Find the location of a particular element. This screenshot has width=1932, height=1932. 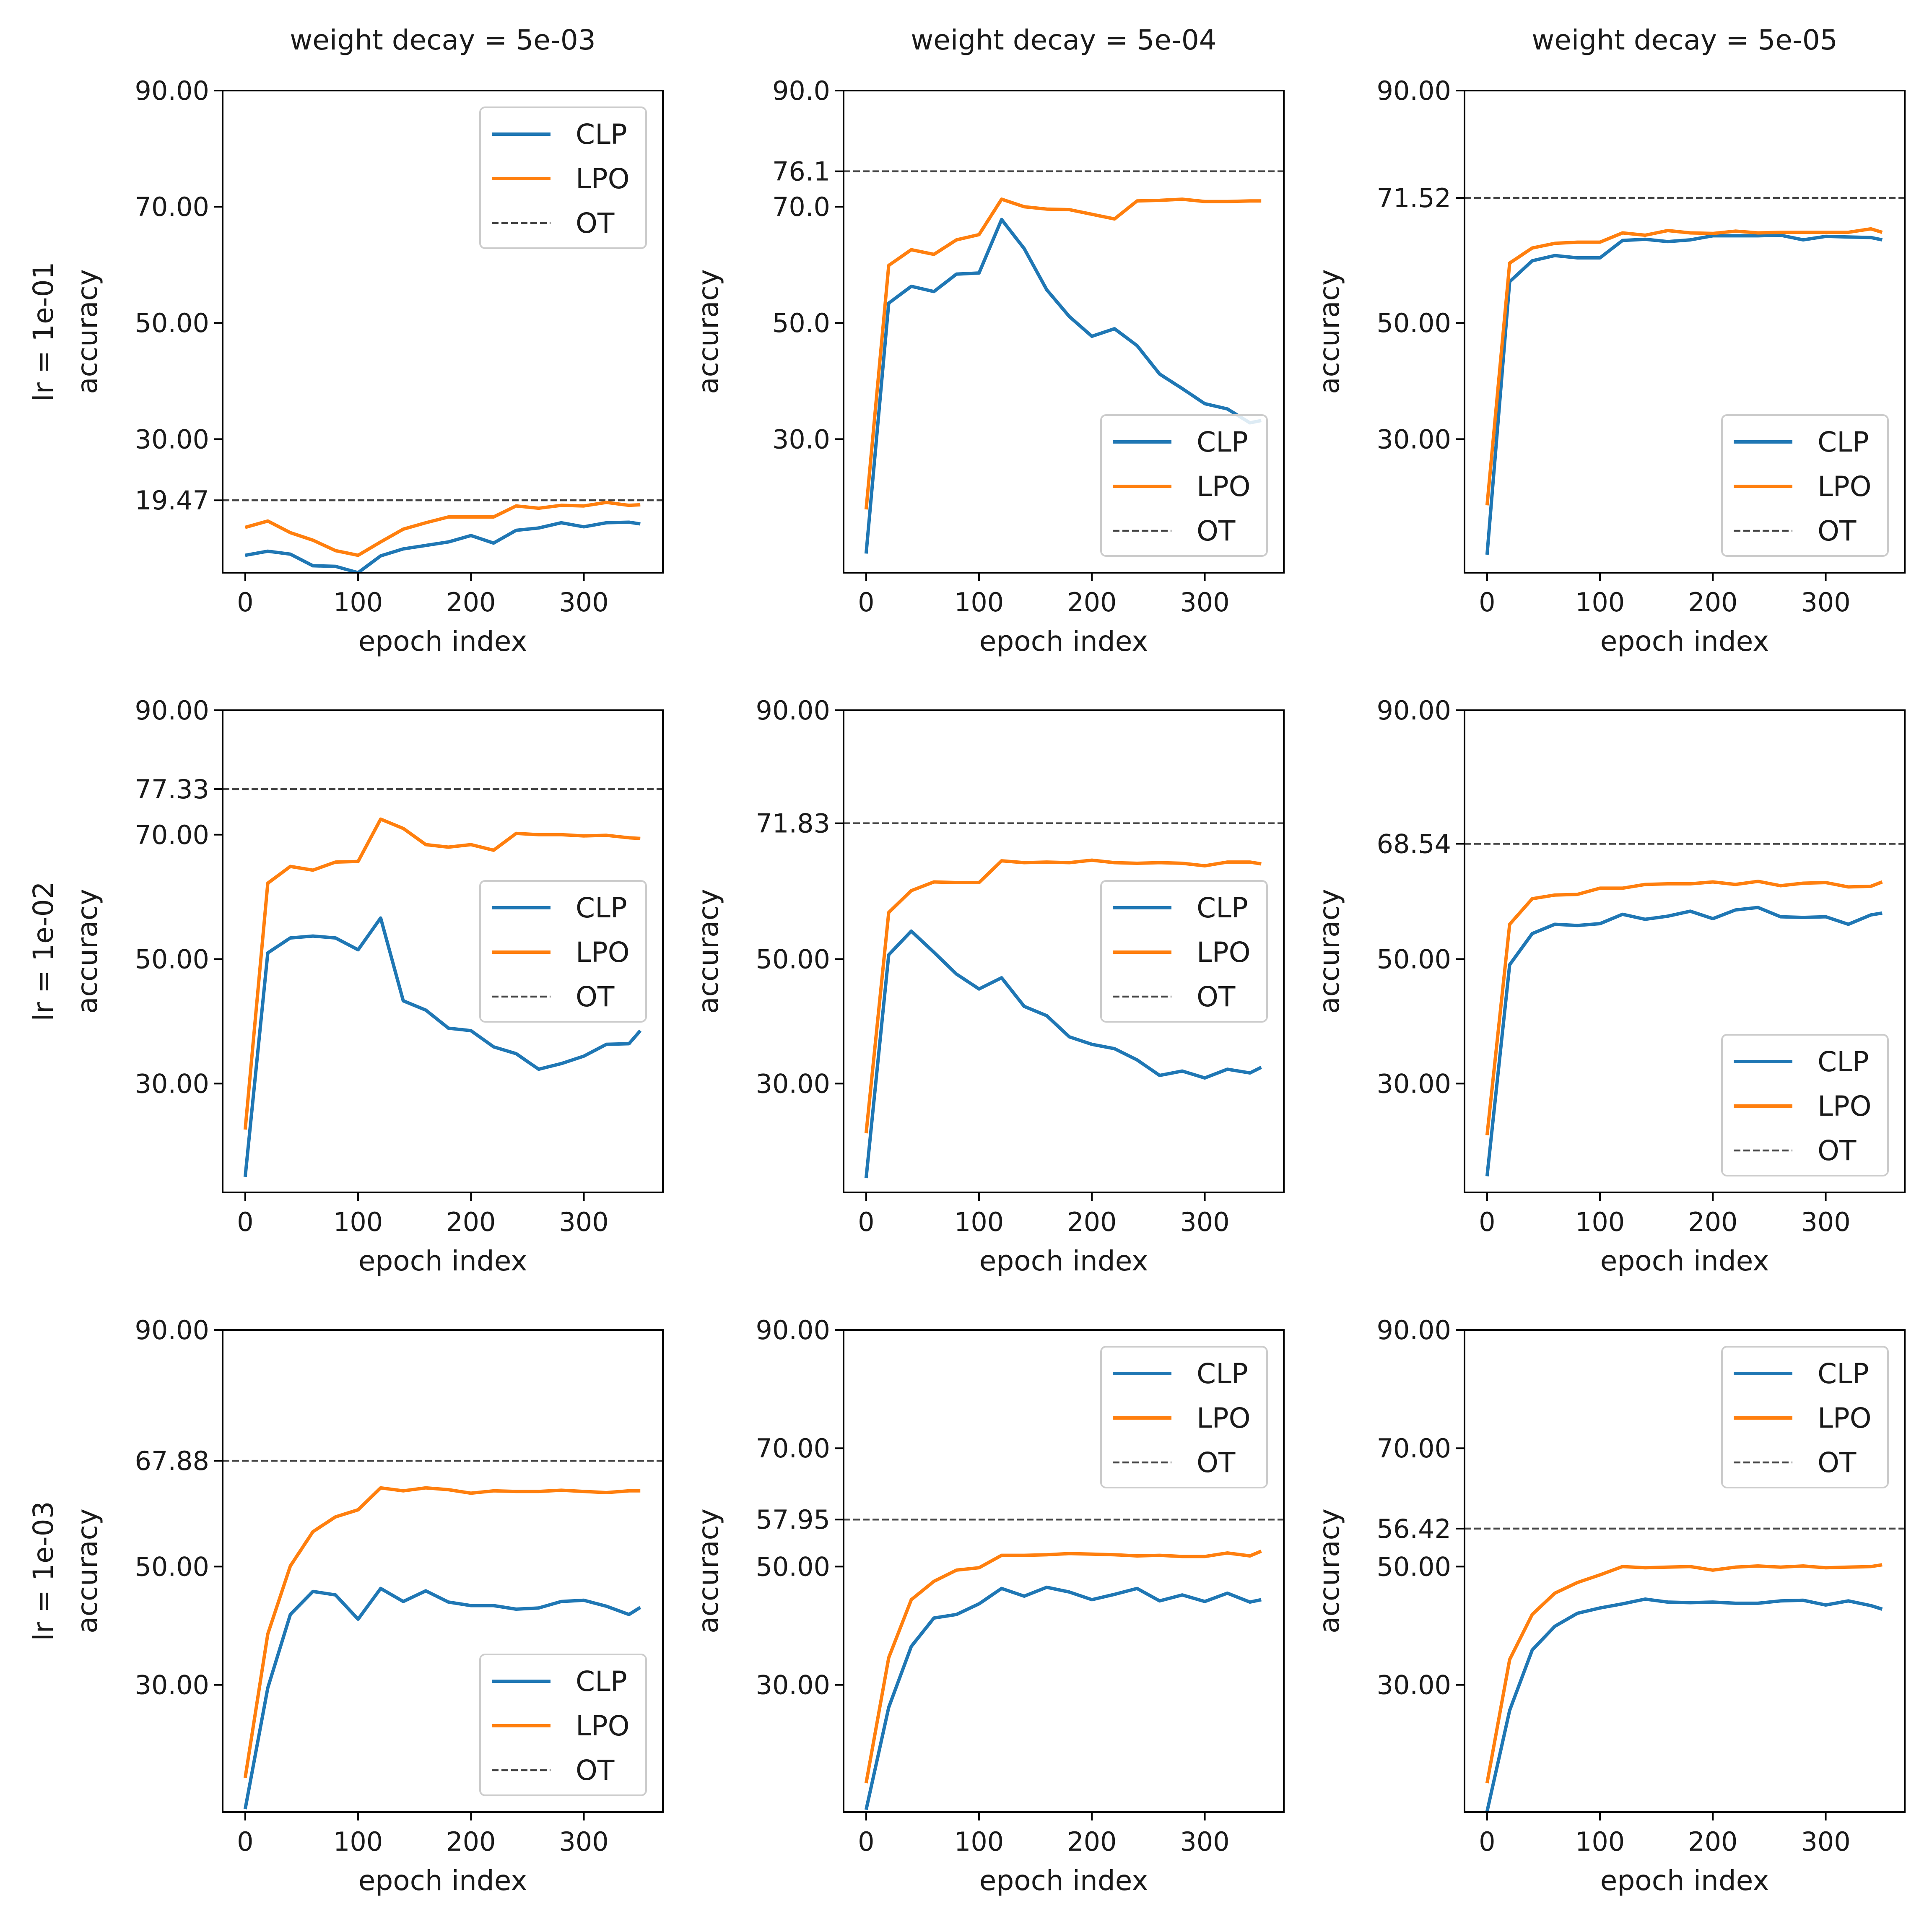

row-label: lr = 1e-03 is located at coordinates (43, 1571).